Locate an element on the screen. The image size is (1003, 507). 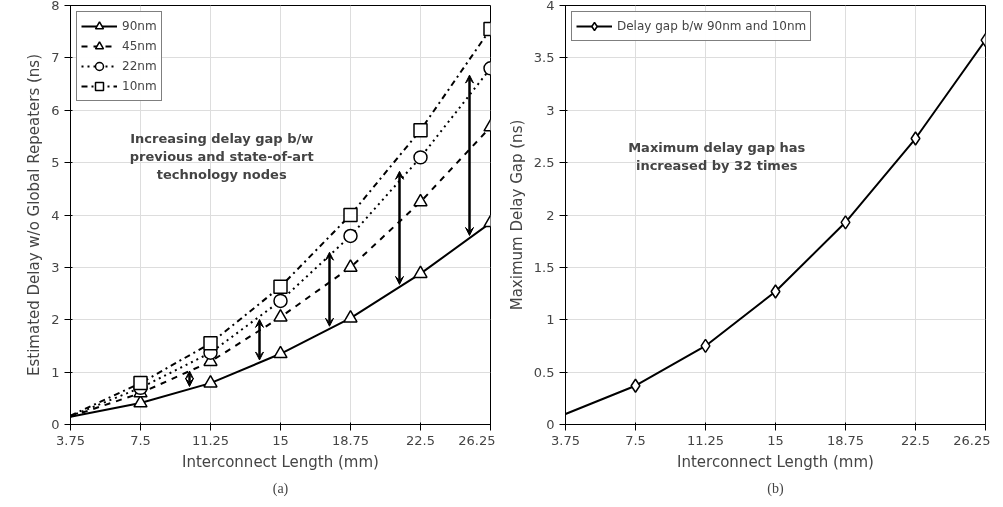
legend-label: 90nm is located at coordinates (139, 26).